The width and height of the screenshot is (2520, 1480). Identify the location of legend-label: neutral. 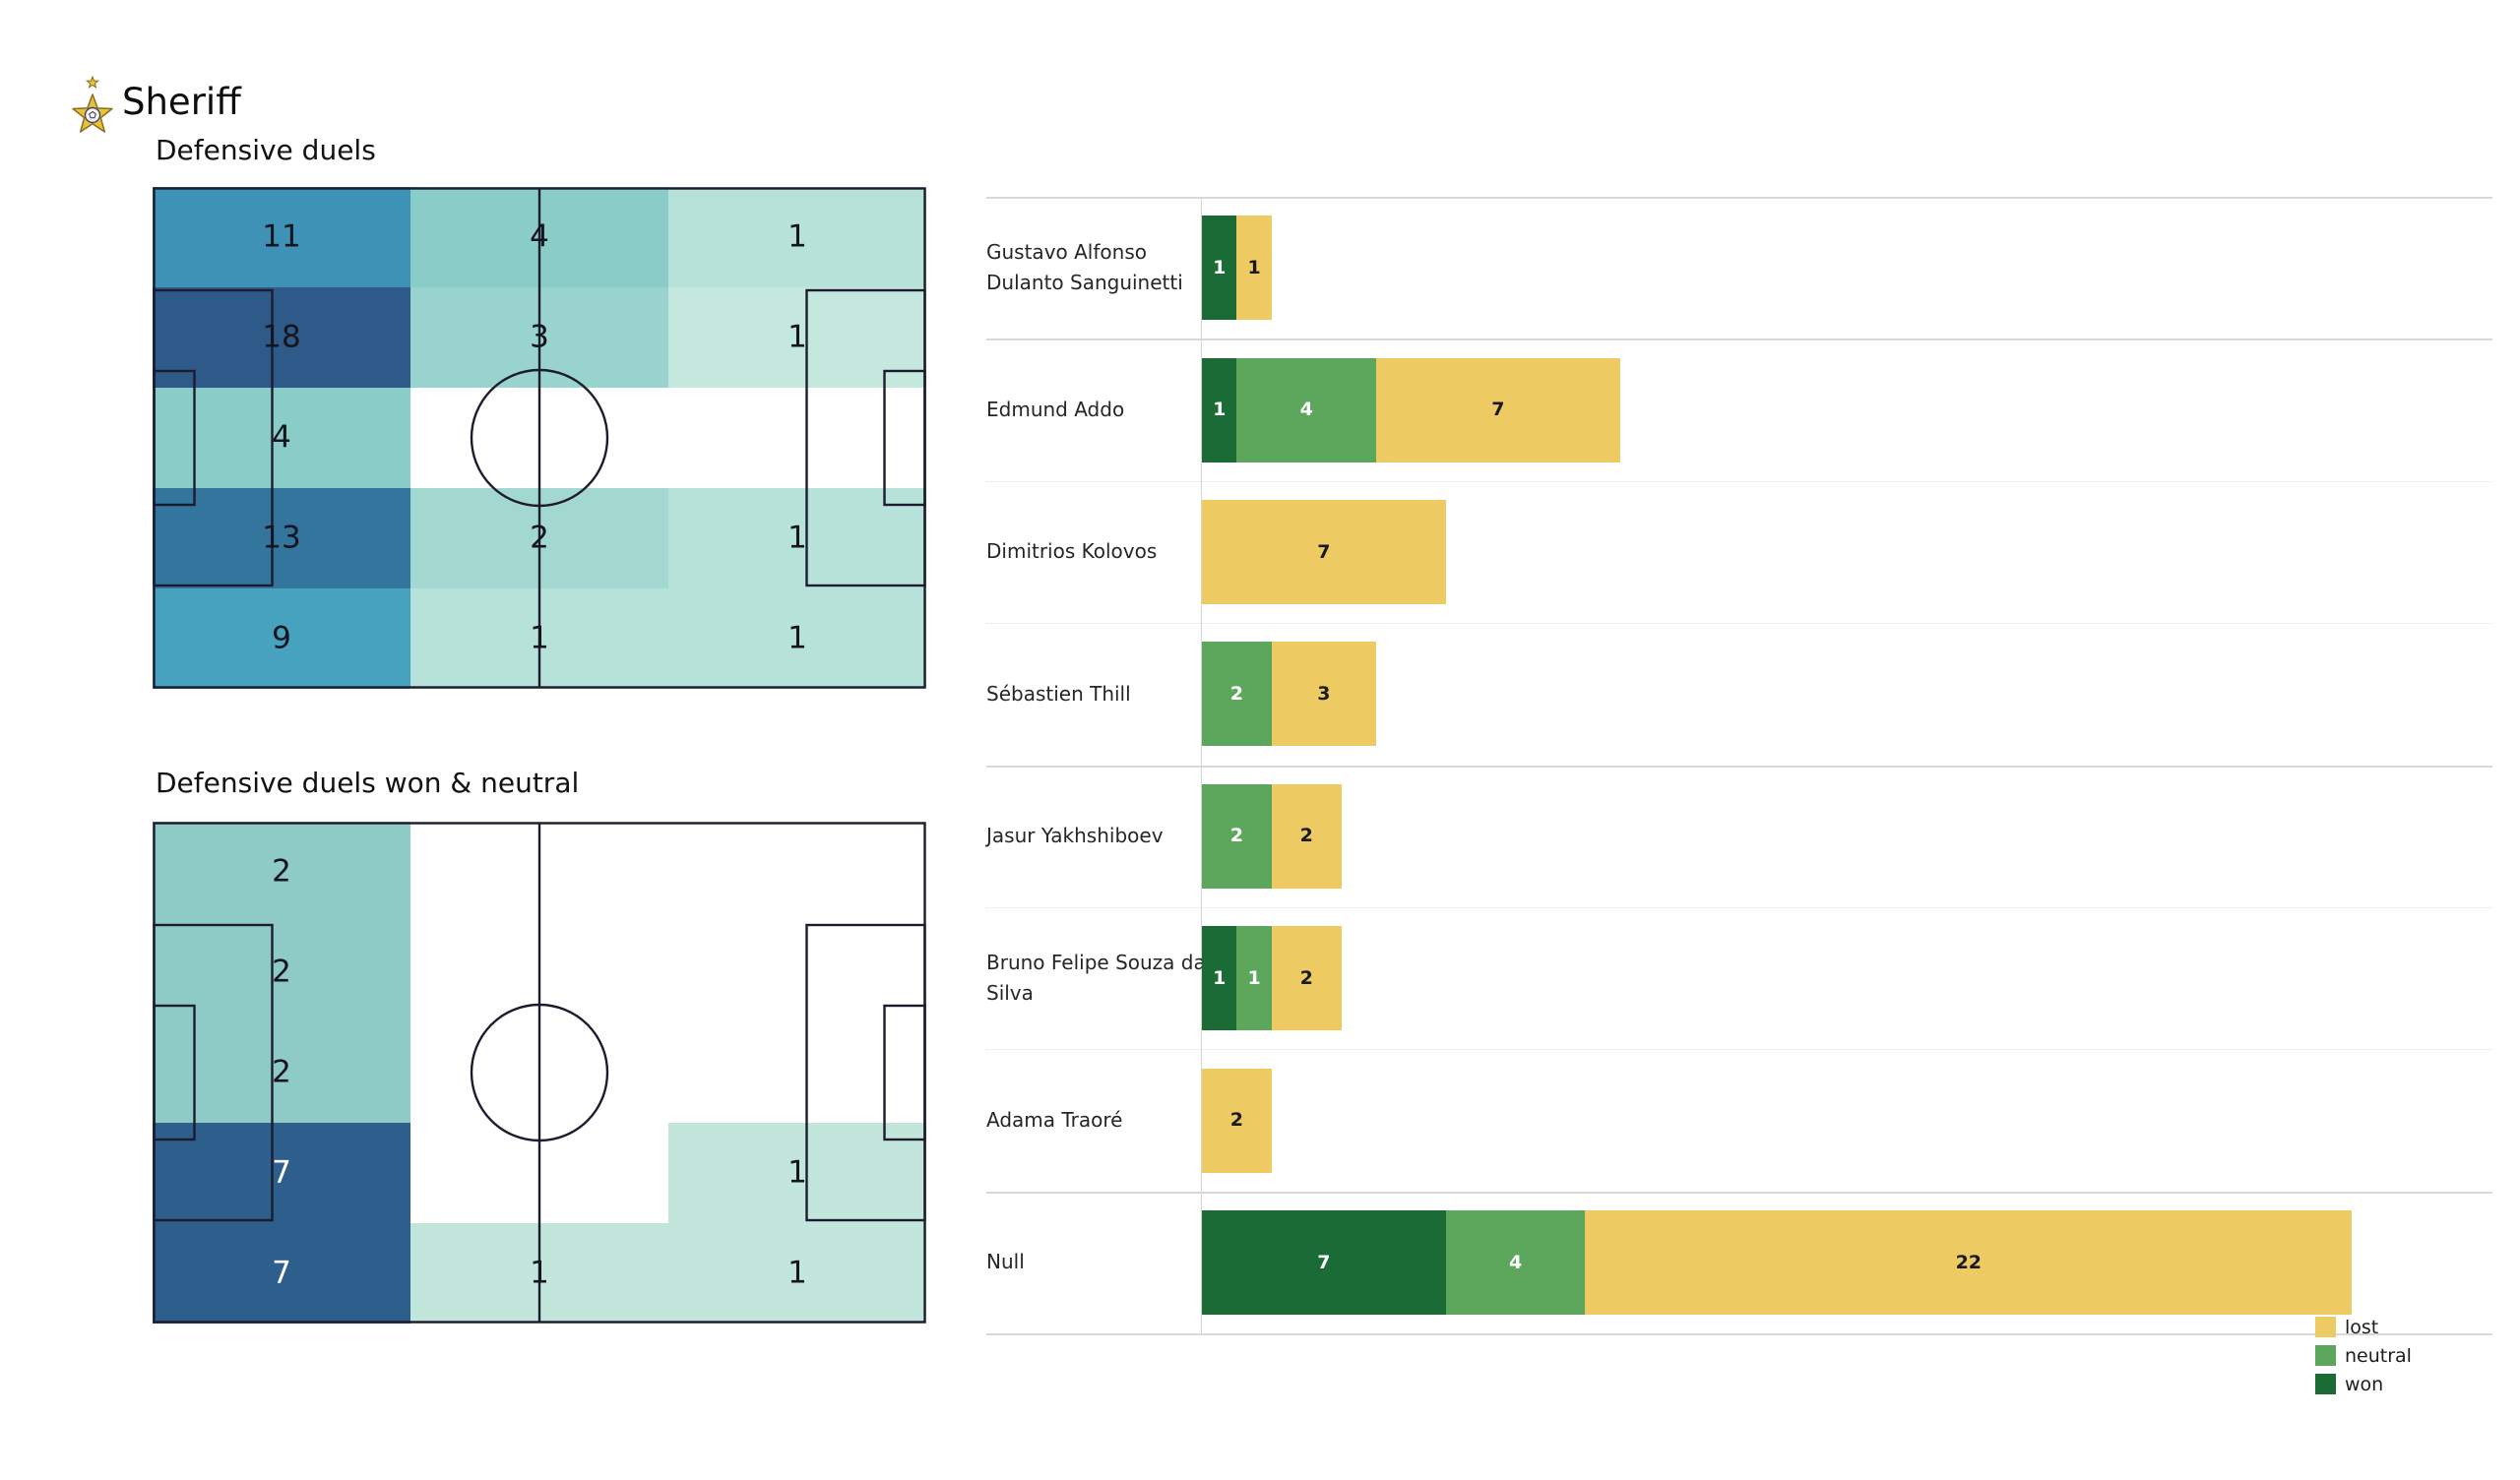
(2378, 1355).